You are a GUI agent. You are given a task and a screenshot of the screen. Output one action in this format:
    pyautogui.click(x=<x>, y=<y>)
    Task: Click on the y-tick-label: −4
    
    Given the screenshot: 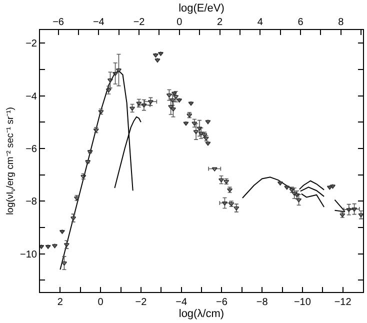 What is the action you would take?
    pyautogui.click(x=32, y=96)
    